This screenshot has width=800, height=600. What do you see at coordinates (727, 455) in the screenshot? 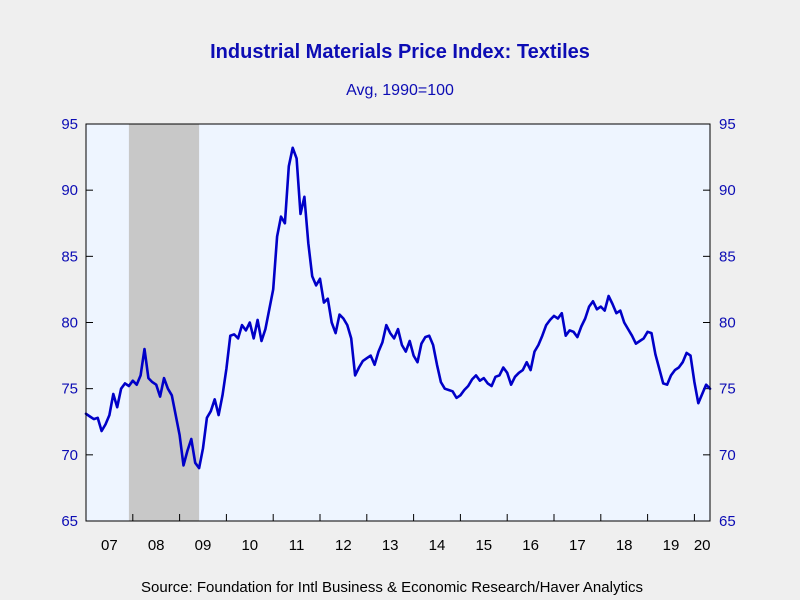
I see `y-tick-label-right: 70` at bounding box center [727, 455].